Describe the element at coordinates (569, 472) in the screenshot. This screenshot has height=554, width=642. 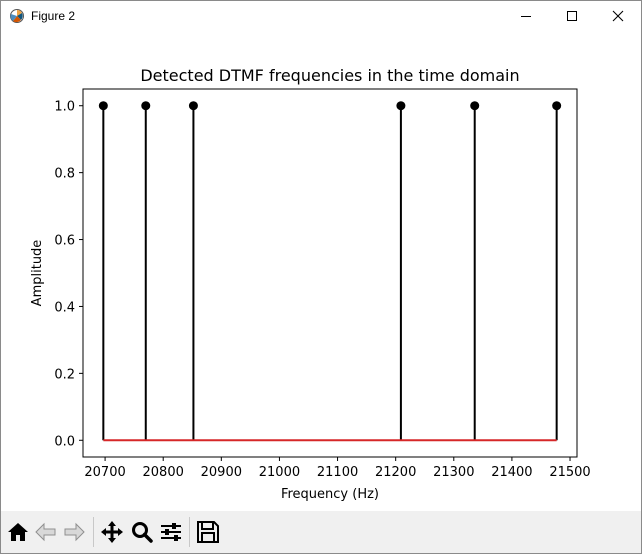
I see `x-tick-label: 21500` at that location.